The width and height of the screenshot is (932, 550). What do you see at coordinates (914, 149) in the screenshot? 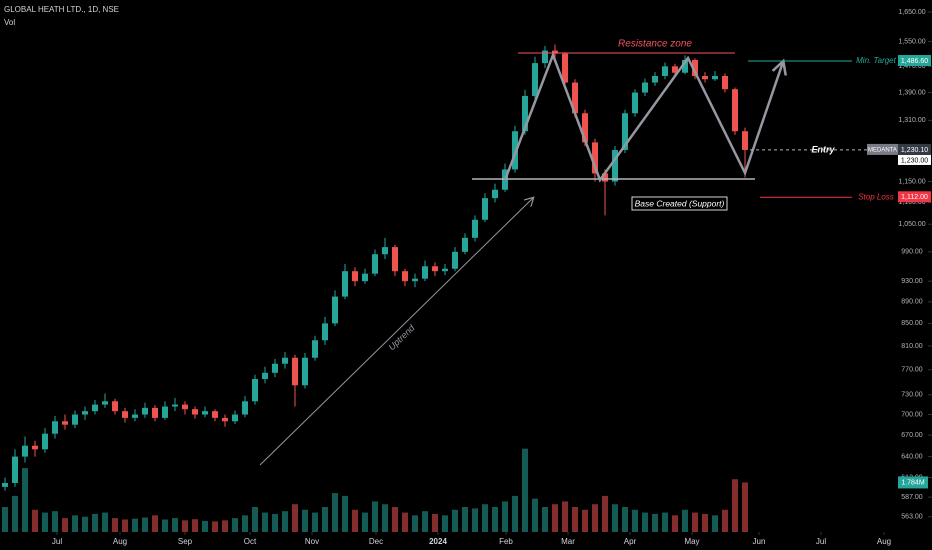
I see `level-price-box` at bounding box center [914, 149].